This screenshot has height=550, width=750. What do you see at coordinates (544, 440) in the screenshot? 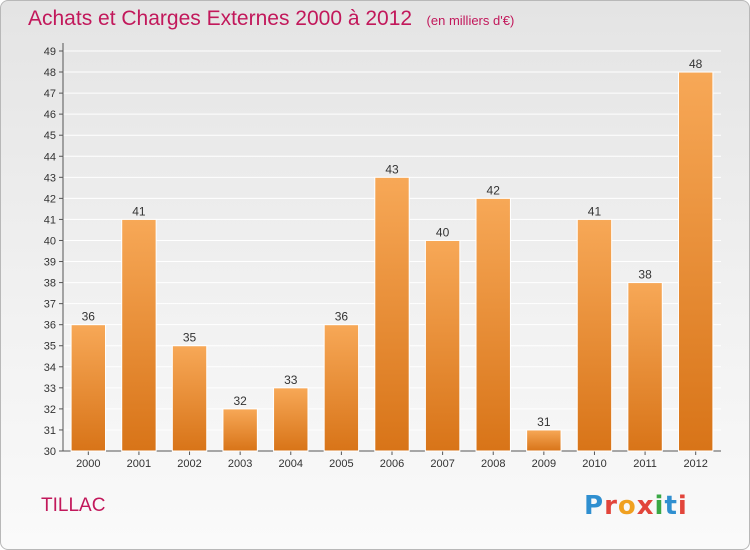
I see `bar-2009` at bounding box center [544, 440].